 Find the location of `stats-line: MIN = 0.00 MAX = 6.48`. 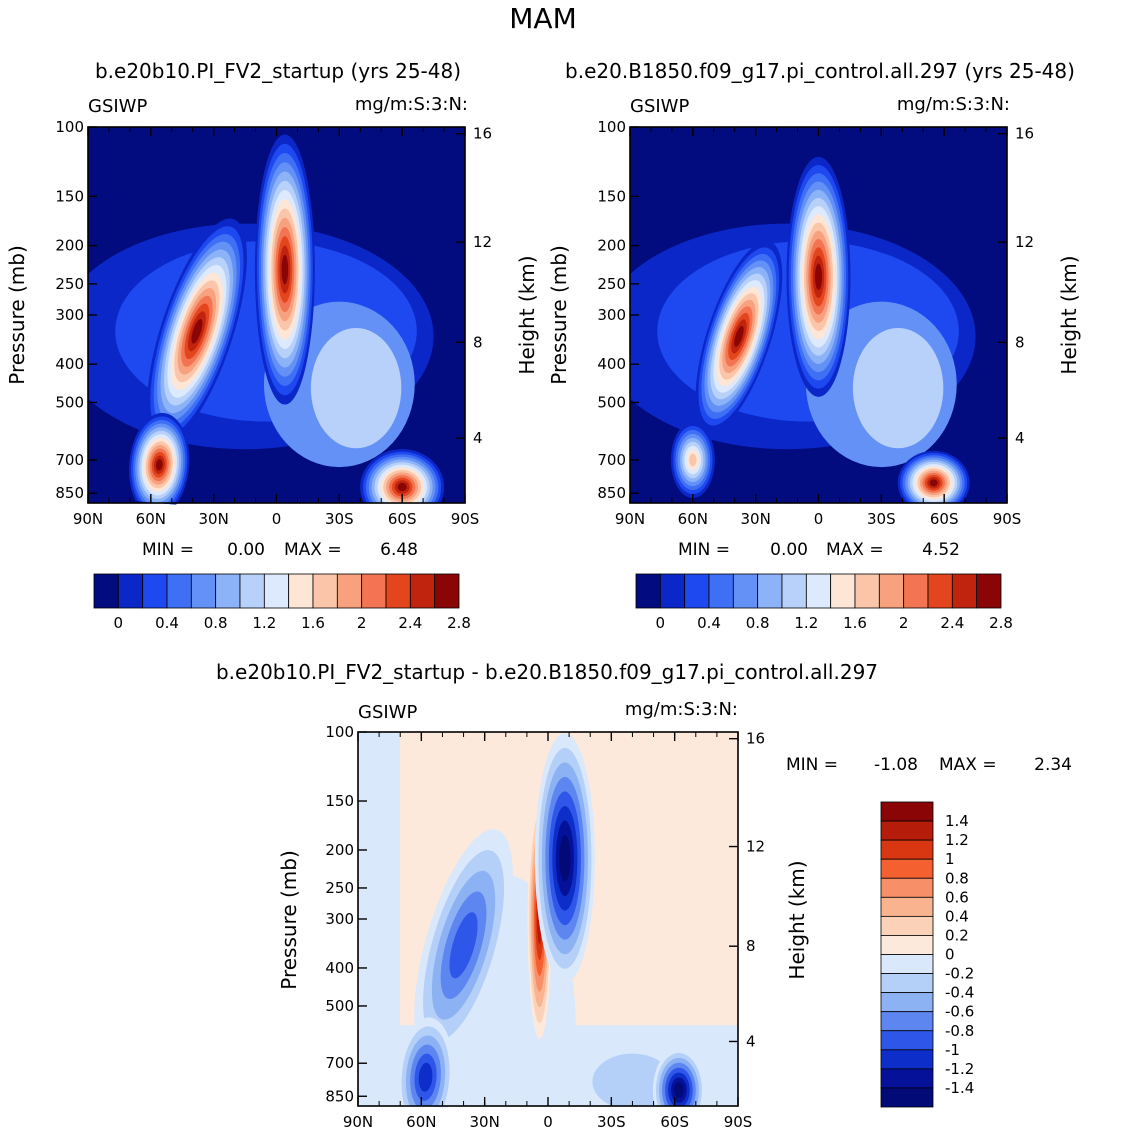

stats-line: MIN = 0.00 MAX = 6.48 is located at coordinates (280, 550).